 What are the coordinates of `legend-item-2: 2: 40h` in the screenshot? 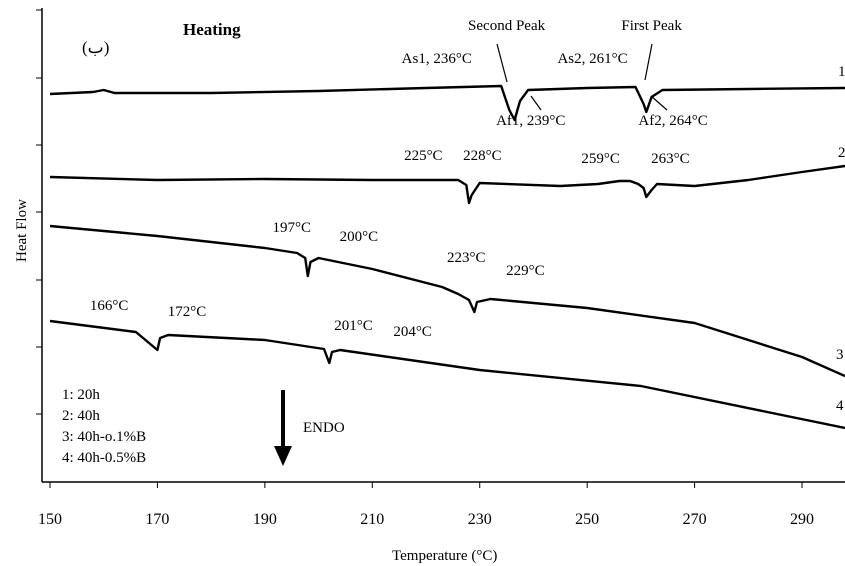 It's located at (81, 416).